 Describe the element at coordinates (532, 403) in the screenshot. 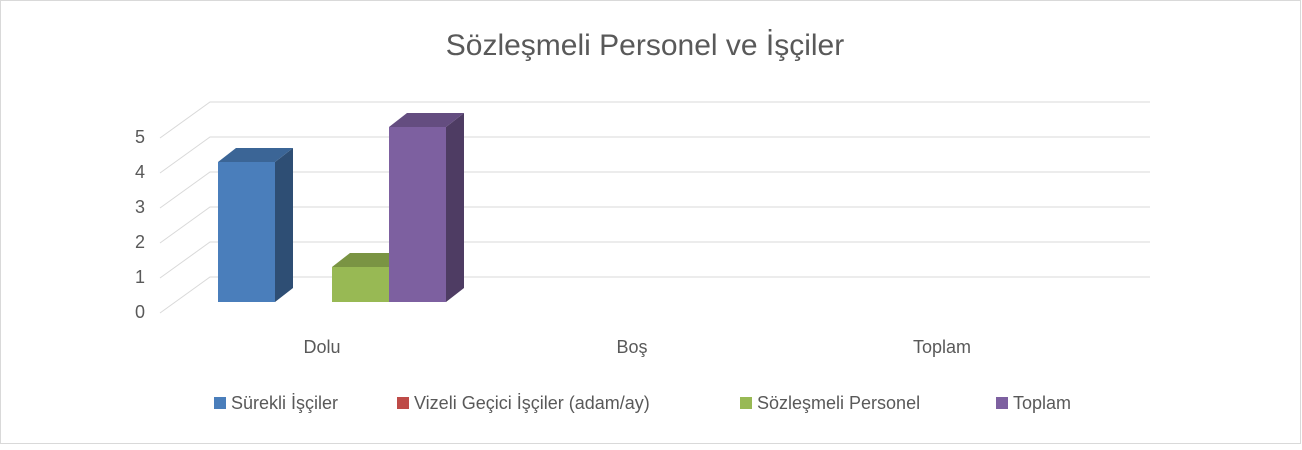

I see `legend-label: Vizeli Geçici İşçiler (adam/ay)` at that location.